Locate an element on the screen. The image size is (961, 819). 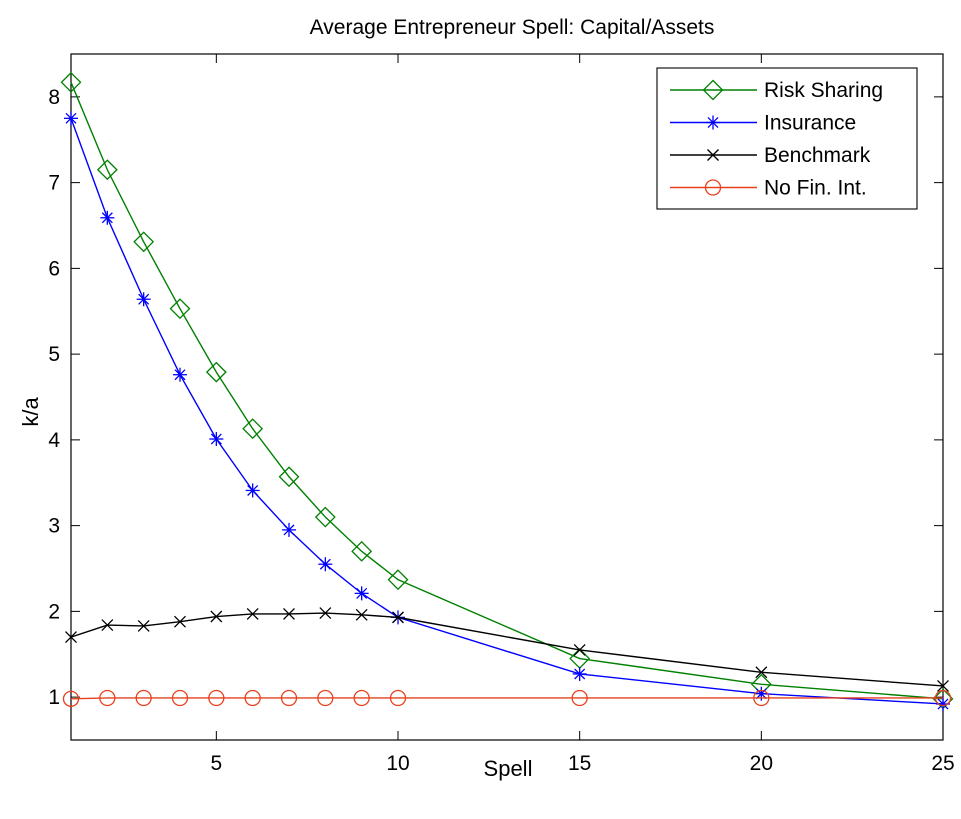
y-tick-label: 5 is located at coordinates (54, 354).